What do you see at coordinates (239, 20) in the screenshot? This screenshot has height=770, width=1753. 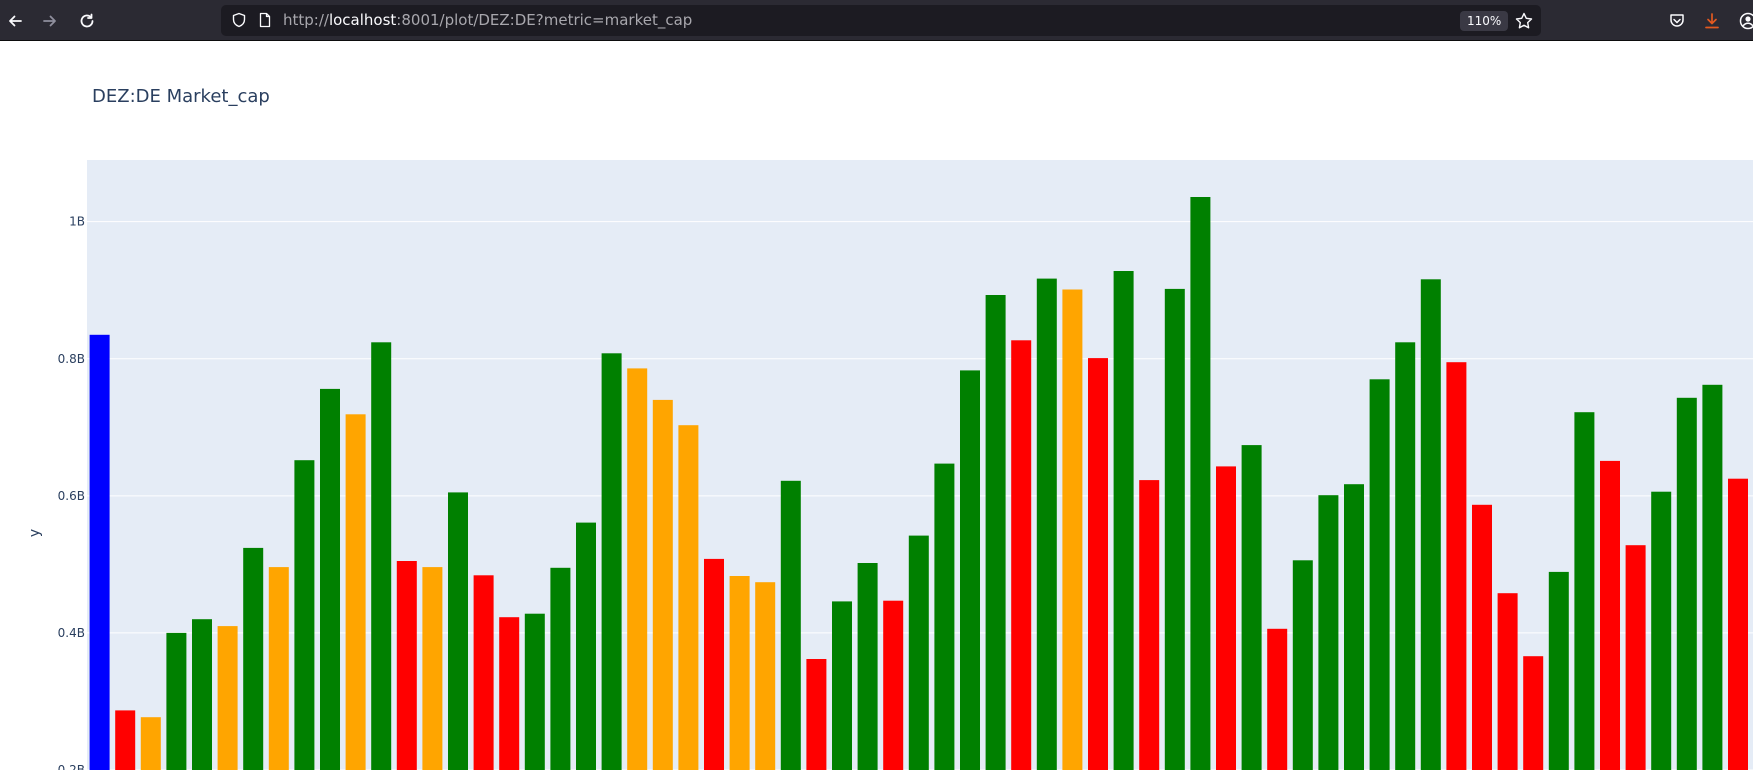 I see `shield-icon` at bounding box center [239, 20].